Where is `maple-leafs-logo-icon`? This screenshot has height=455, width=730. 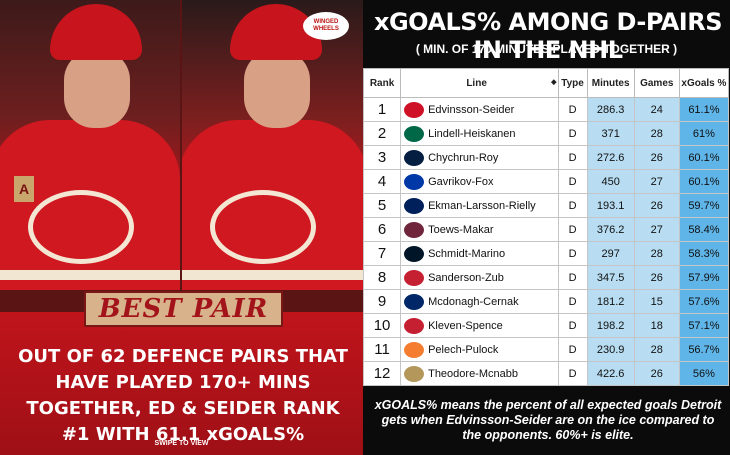 maple-leafs-logo-icon is located at coordinates (414, 205).